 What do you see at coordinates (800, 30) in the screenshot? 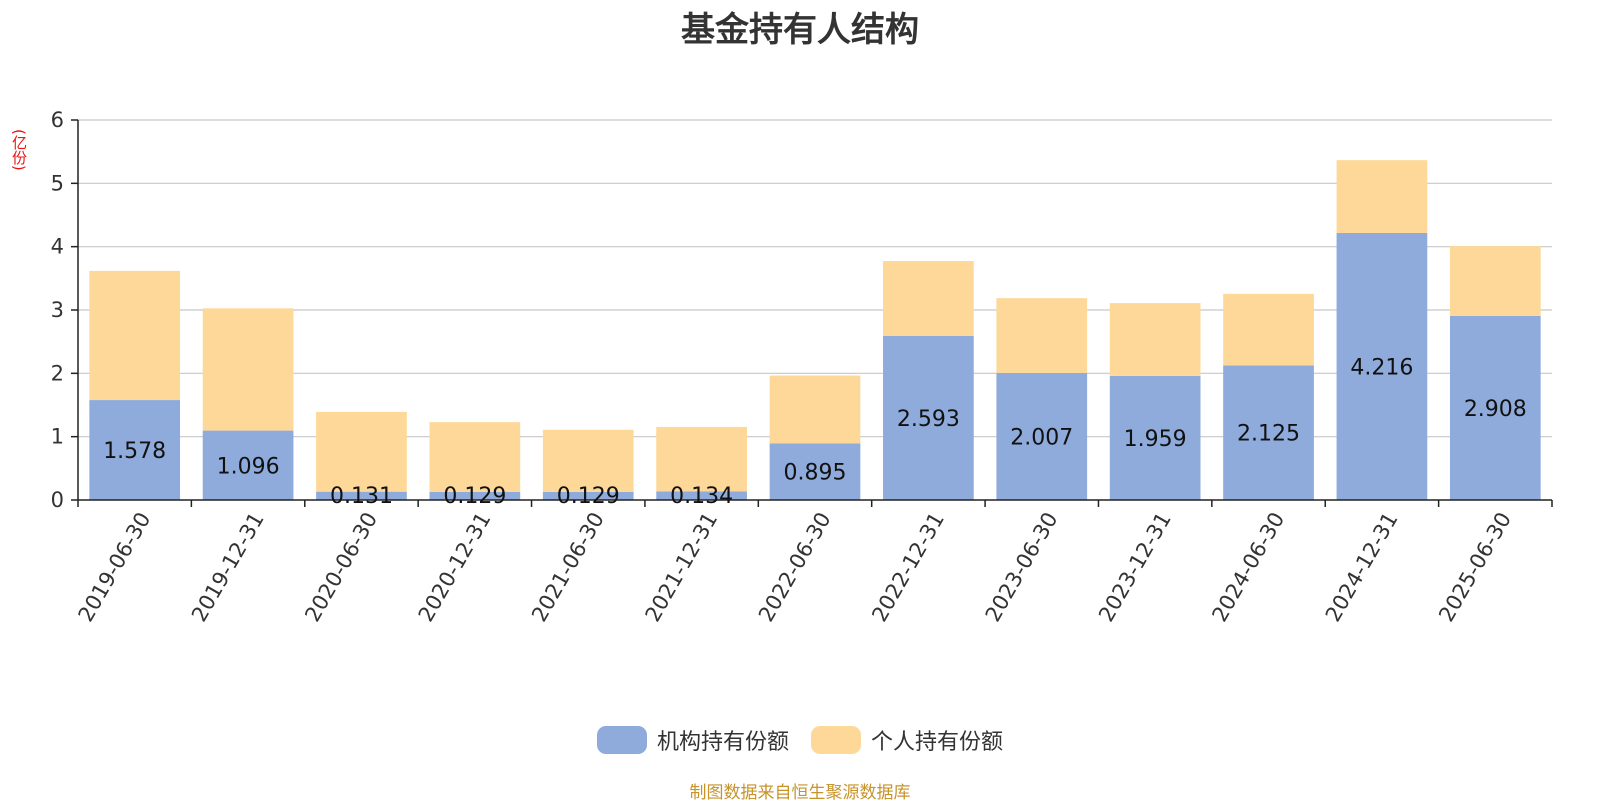
I see `chart-title: 基金持有人结构` at bounding box center [800, 30].